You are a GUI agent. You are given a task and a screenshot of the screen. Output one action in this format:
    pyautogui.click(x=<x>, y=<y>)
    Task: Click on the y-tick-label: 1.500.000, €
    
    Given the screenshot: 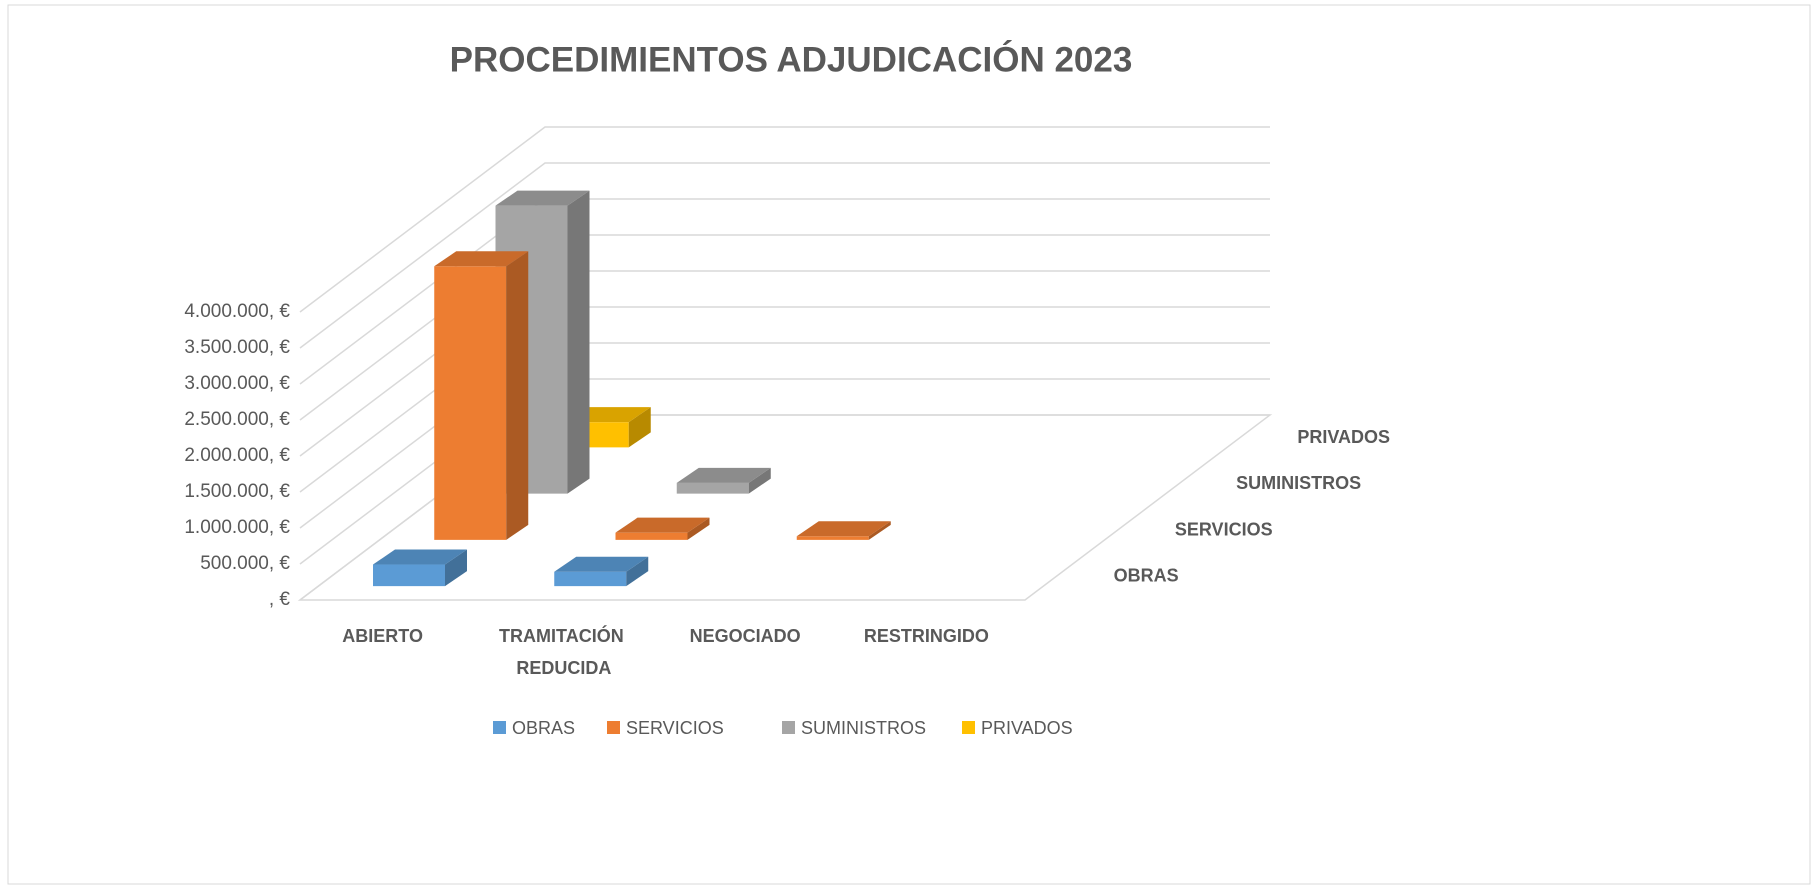 What is the action you would take?
    pyautogui.click(x=237, y=491)
    